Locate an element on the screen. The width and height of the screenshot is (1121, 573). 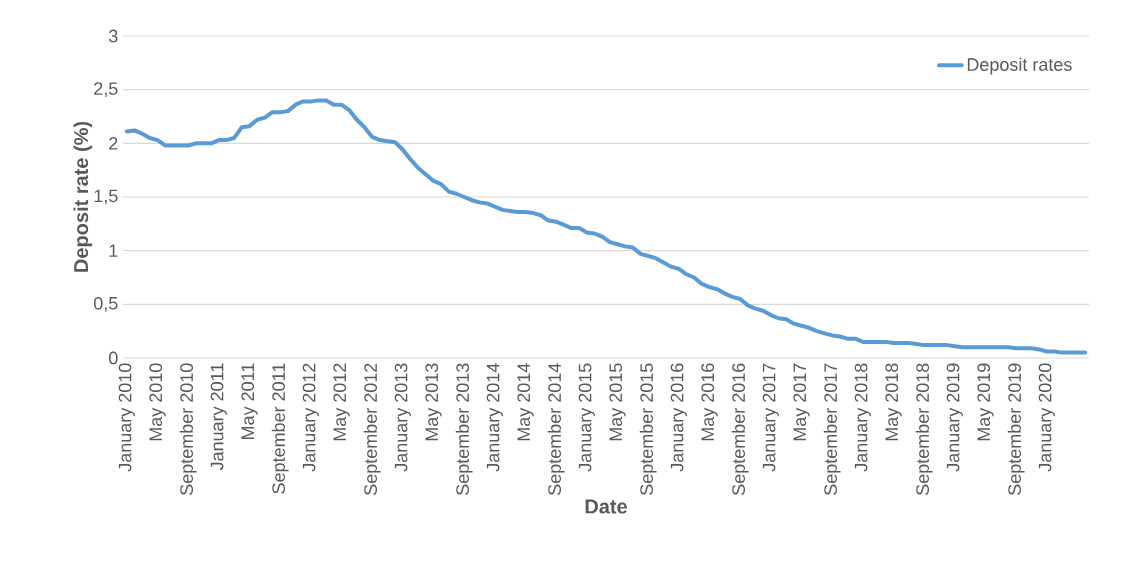
legend-label: Deposit rates is located at coordinates (1019, 66).